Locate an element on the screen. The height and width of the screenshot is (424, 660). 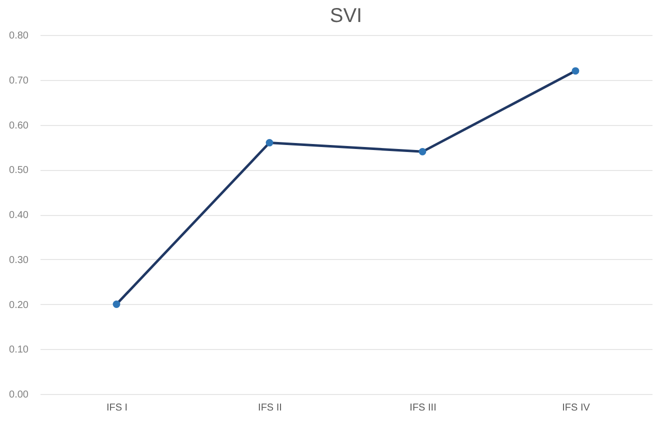
y-tick-label: 0.30 is located at coordinates (19, 260).